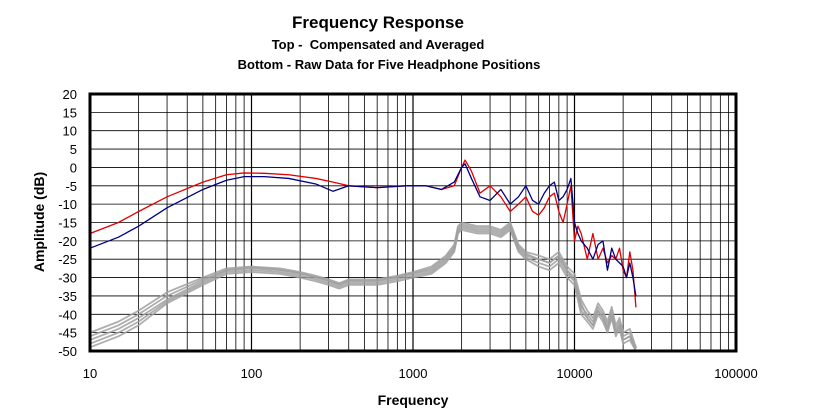 This screenshot has height=416, width=817. I want to click on y-tick-label: -10, so click(67, 204).